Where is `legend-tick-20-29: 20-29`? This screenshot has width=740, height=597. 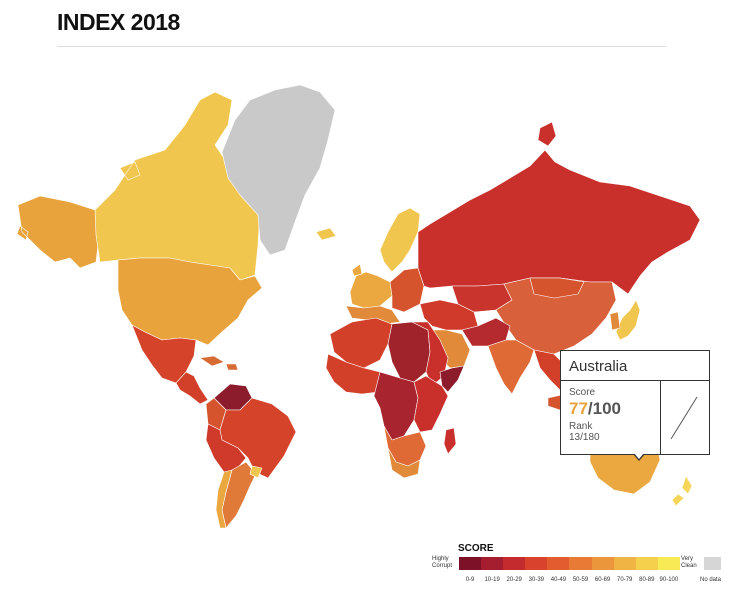
legend-tick-20-29: 20-29 is located at coordinates (514, 580).